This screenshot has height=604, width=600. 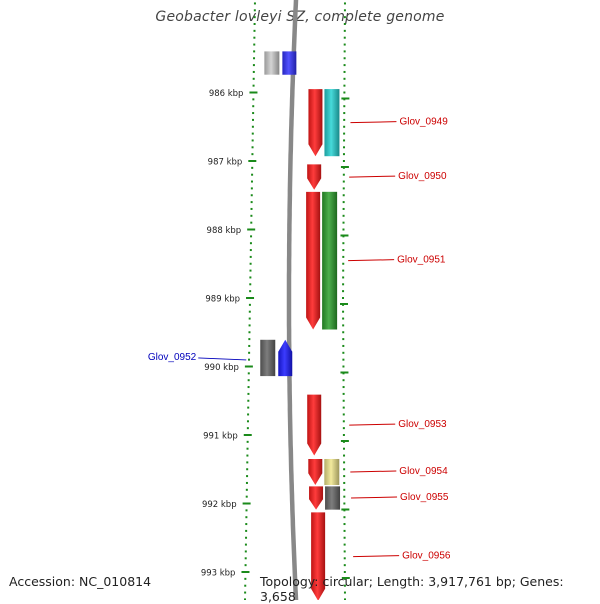 I want to click on ruler-tick-label: 991 kbp, so click(x=220, y=437).